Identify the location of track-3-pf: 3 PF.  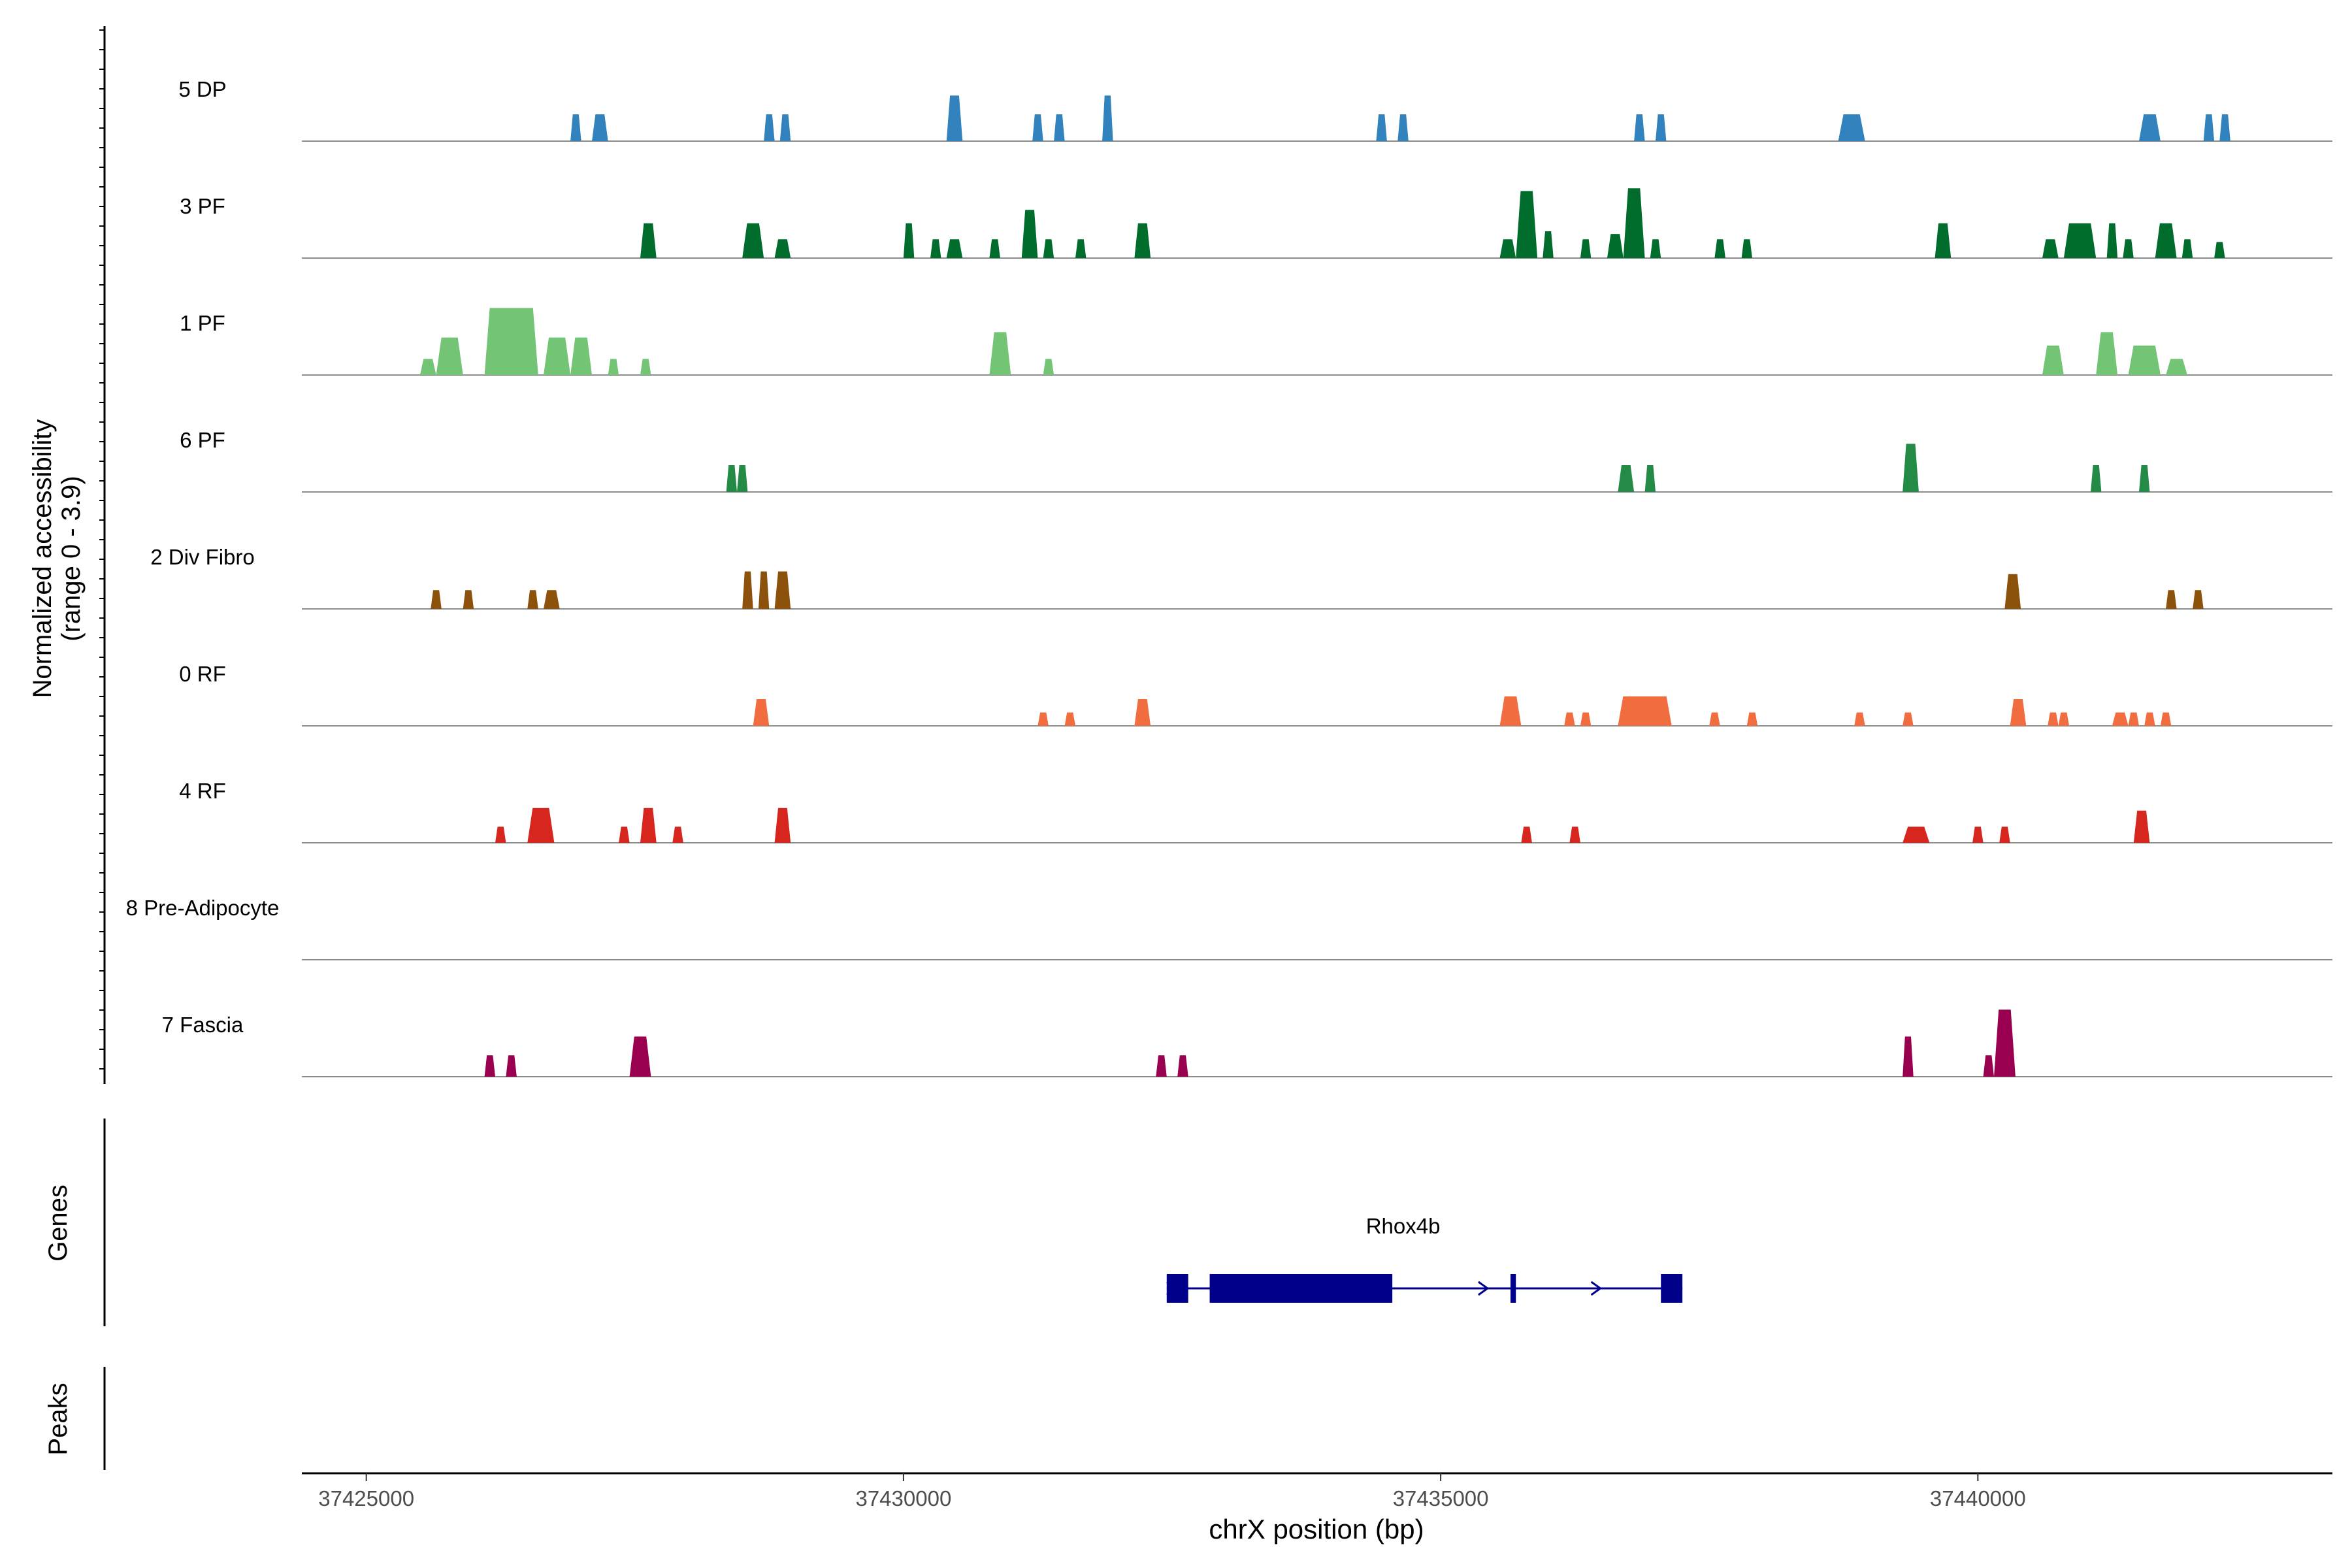
(1256, 223).